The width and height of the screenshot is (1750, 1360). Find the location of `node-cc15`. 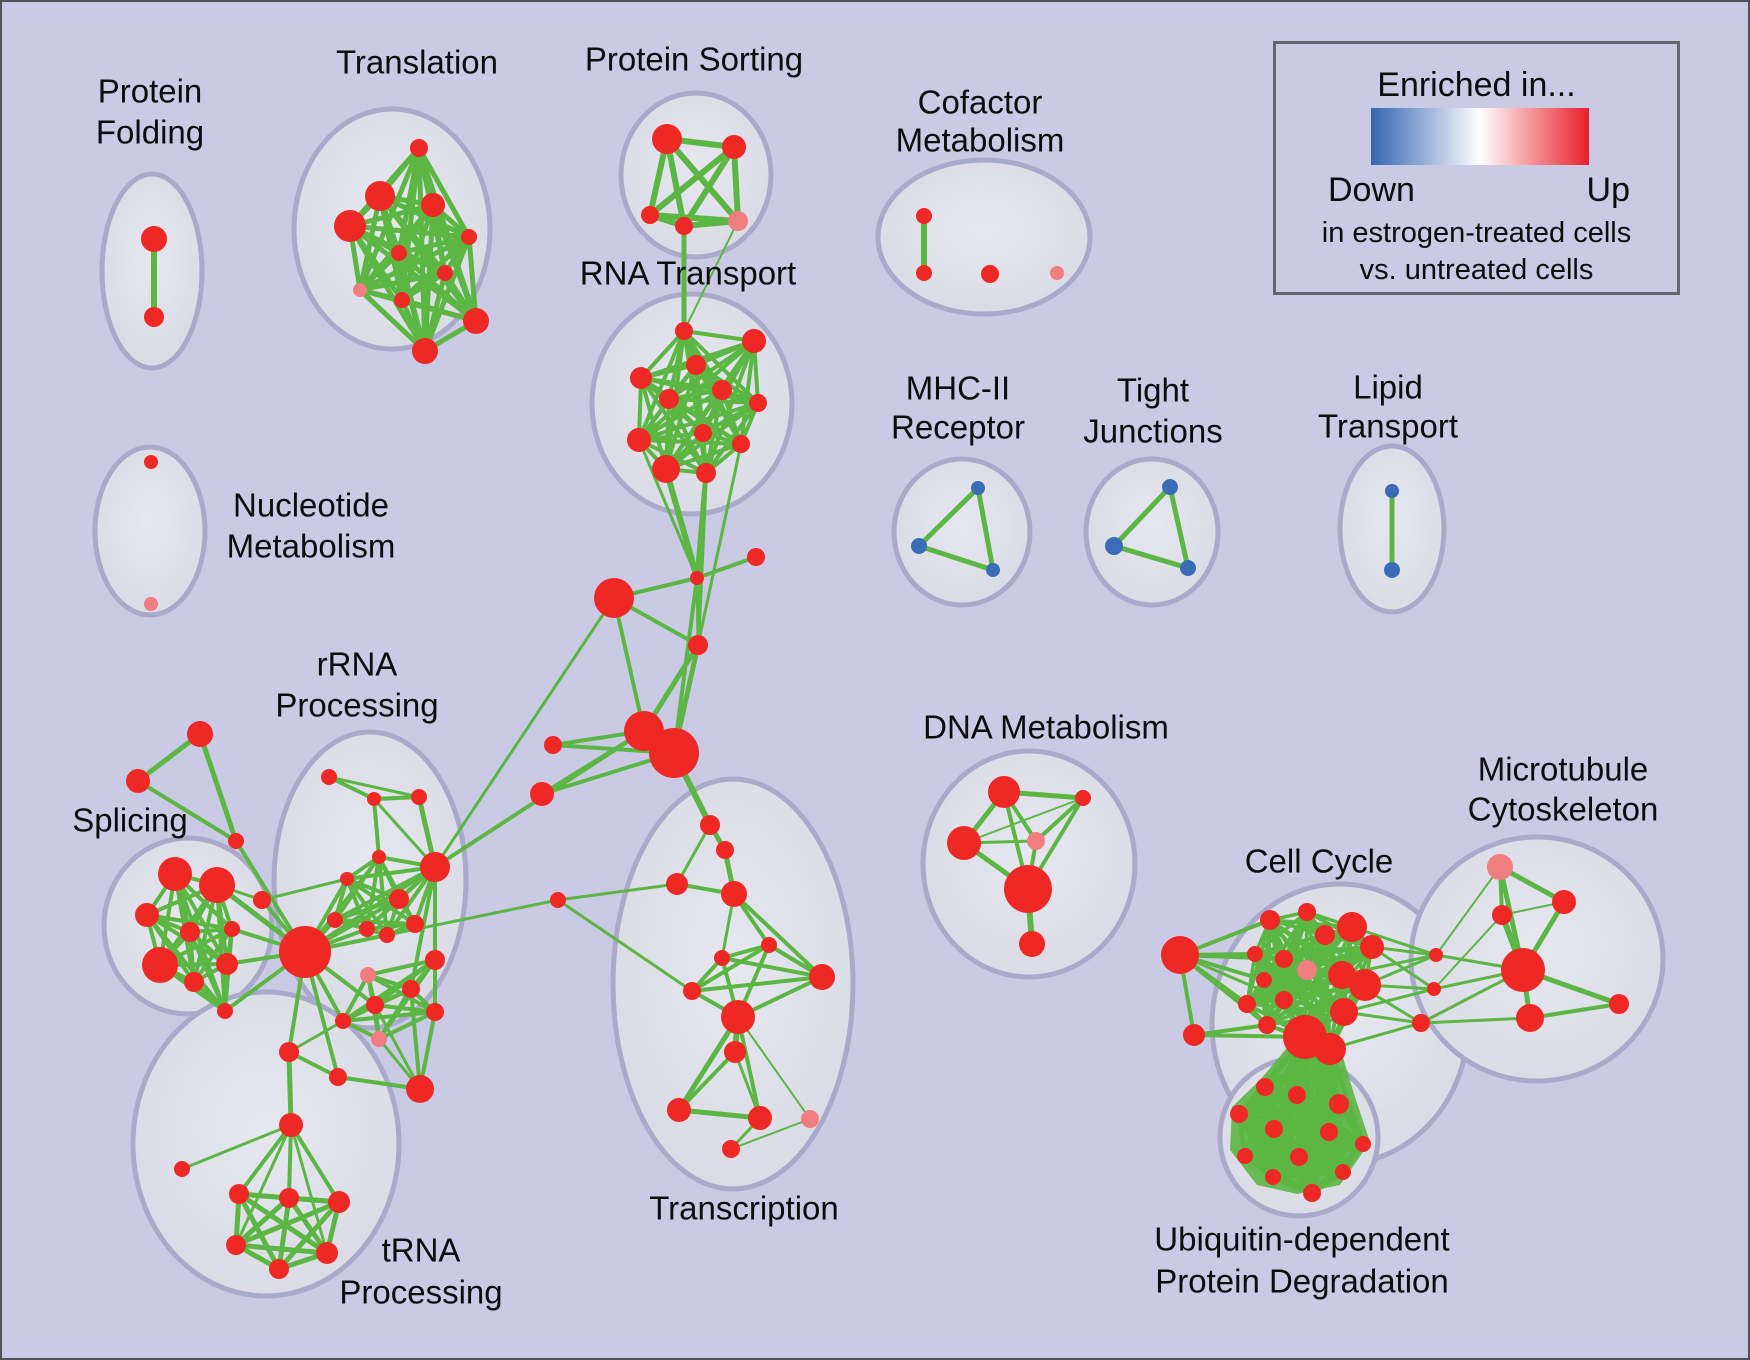

node-cc15 is located at coordinates (1267, 1025).